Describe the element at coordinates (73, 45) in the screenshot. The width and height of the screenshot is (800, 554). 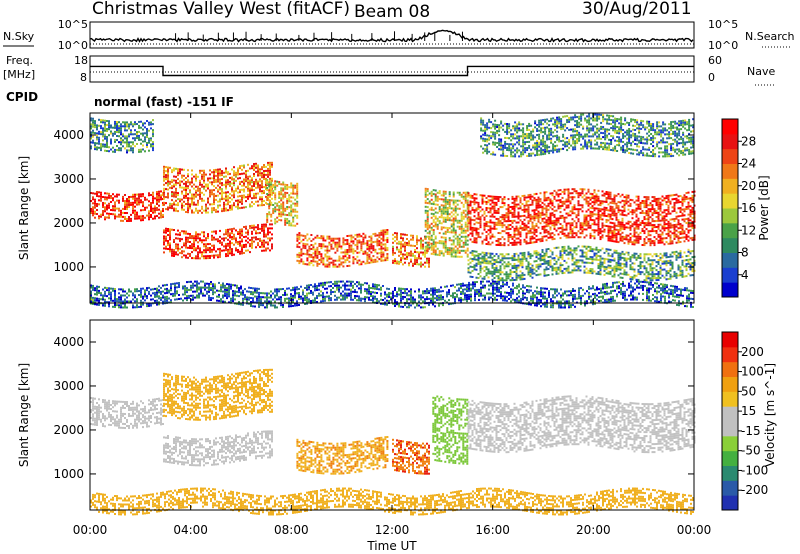
I see `noise-left-tick-bottom: 10^0` at that location.